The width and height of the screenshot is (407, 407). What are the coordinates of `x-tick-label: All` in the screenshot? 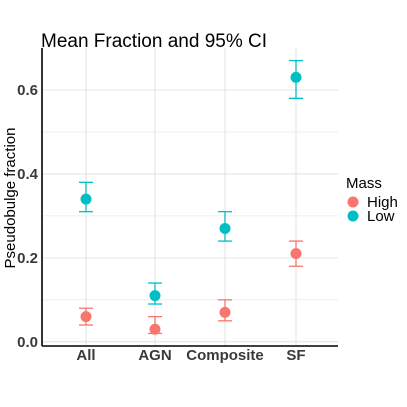 It's located at (85, 355).